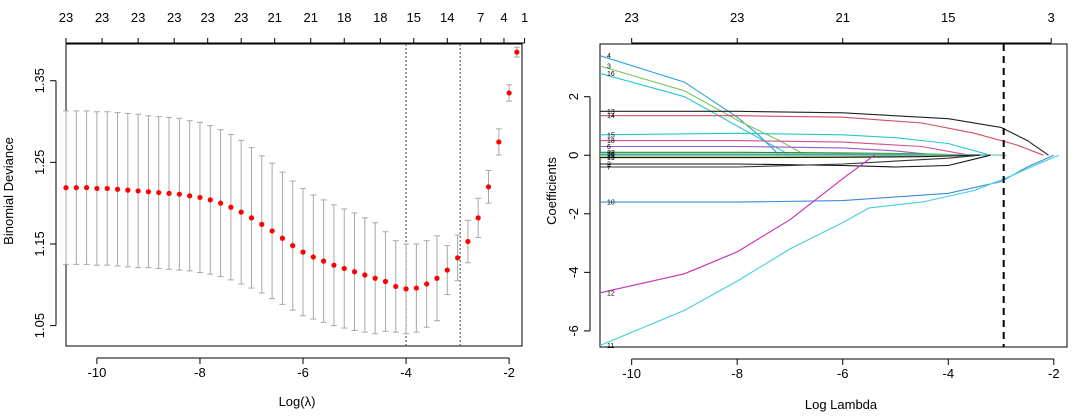 The image size is (1080, 417). I want to click on cv-top-tick-label: 7, so click(480, 17).